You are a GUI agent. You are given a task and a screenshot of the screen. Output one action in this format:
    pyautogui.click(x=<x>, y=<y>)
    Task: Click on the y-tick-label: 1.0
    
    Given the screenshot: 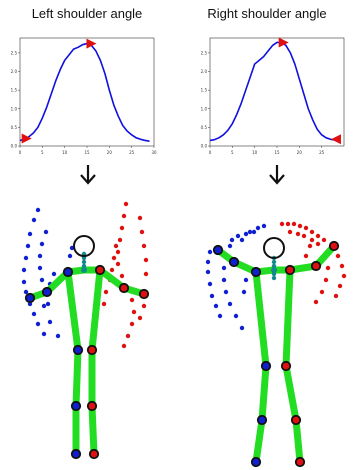 What is the action you would take?
    pyautogui.click(x=14, y=108)
    